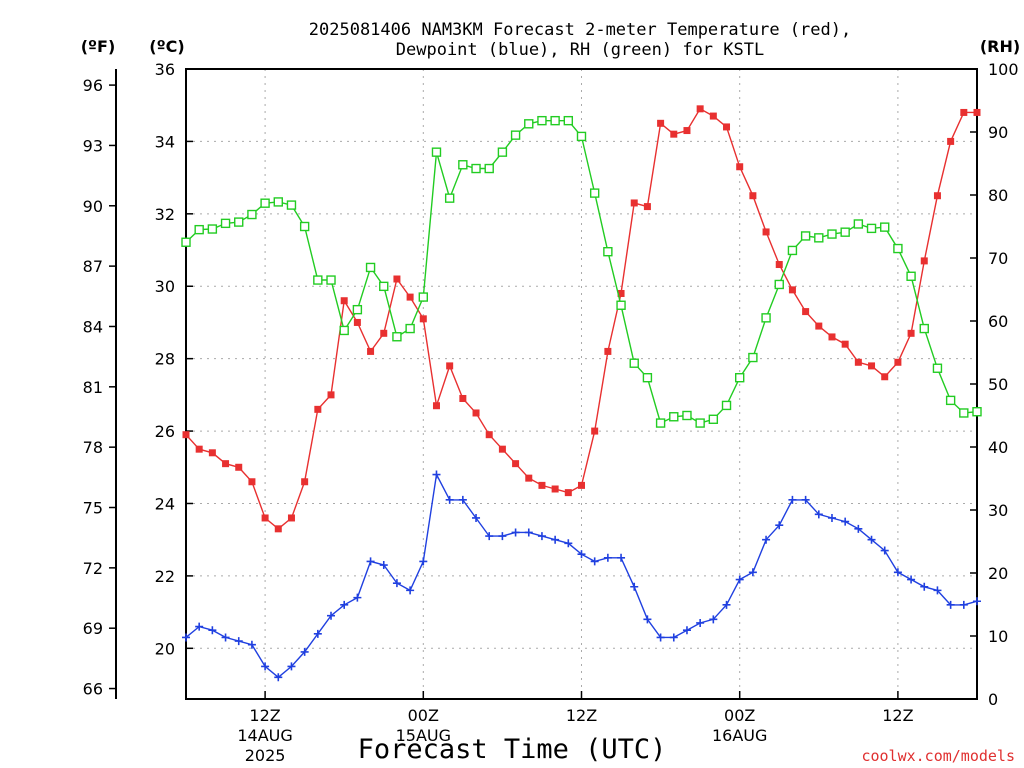 This screenshot has width=1024, height=768. Describe the element at coordinates (93, 628) in the screenshot. I see `fahrenheit-tick-label: 69` at that location.